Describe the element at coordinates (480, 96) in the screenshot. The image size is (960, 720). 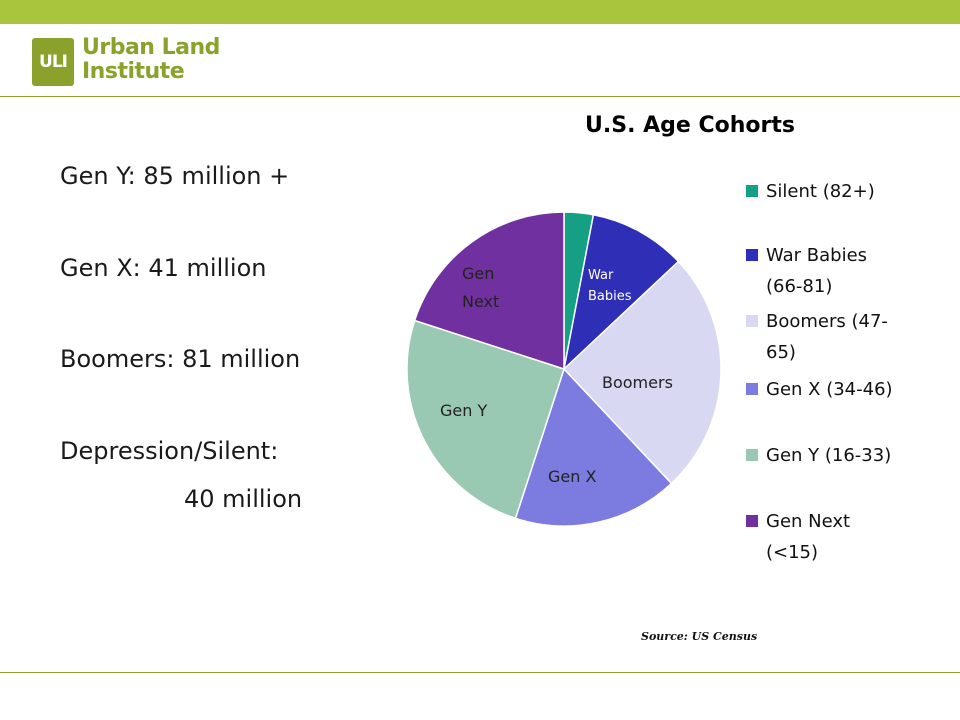
I see `header-divider` at that location.